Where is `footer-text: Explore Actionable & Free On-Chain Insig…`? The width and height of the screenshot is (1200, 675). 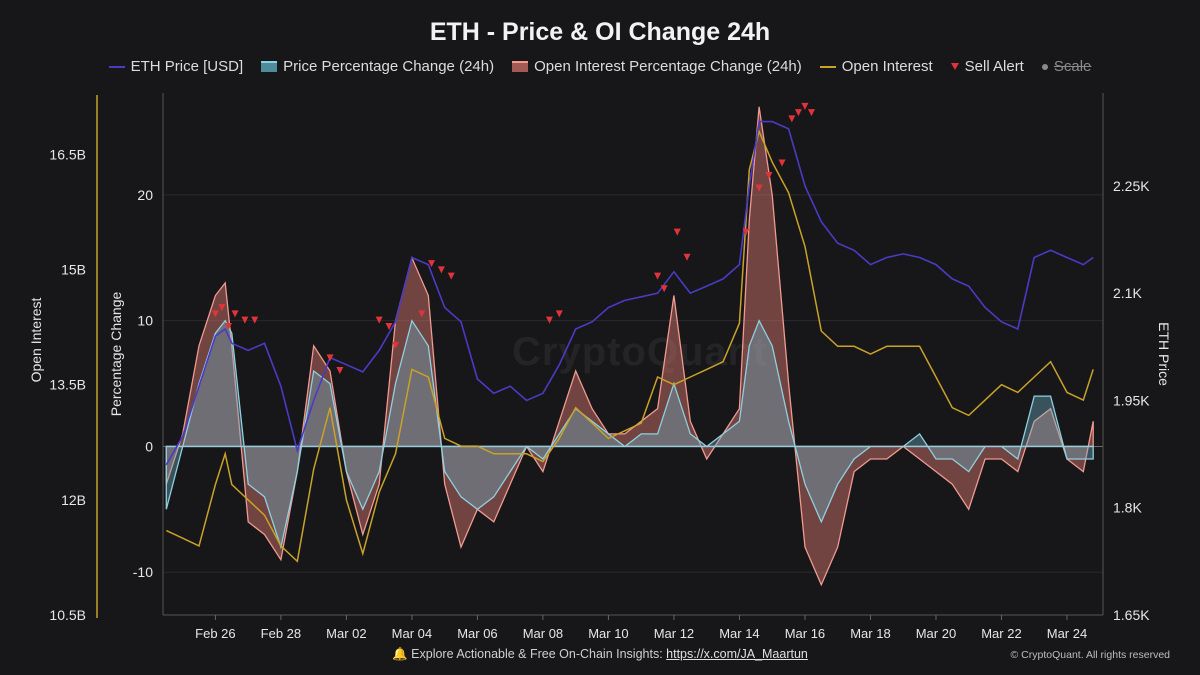 footer-text: Explore Actionable & Free On-Chain Insig… is located at coordinates (539, 654).